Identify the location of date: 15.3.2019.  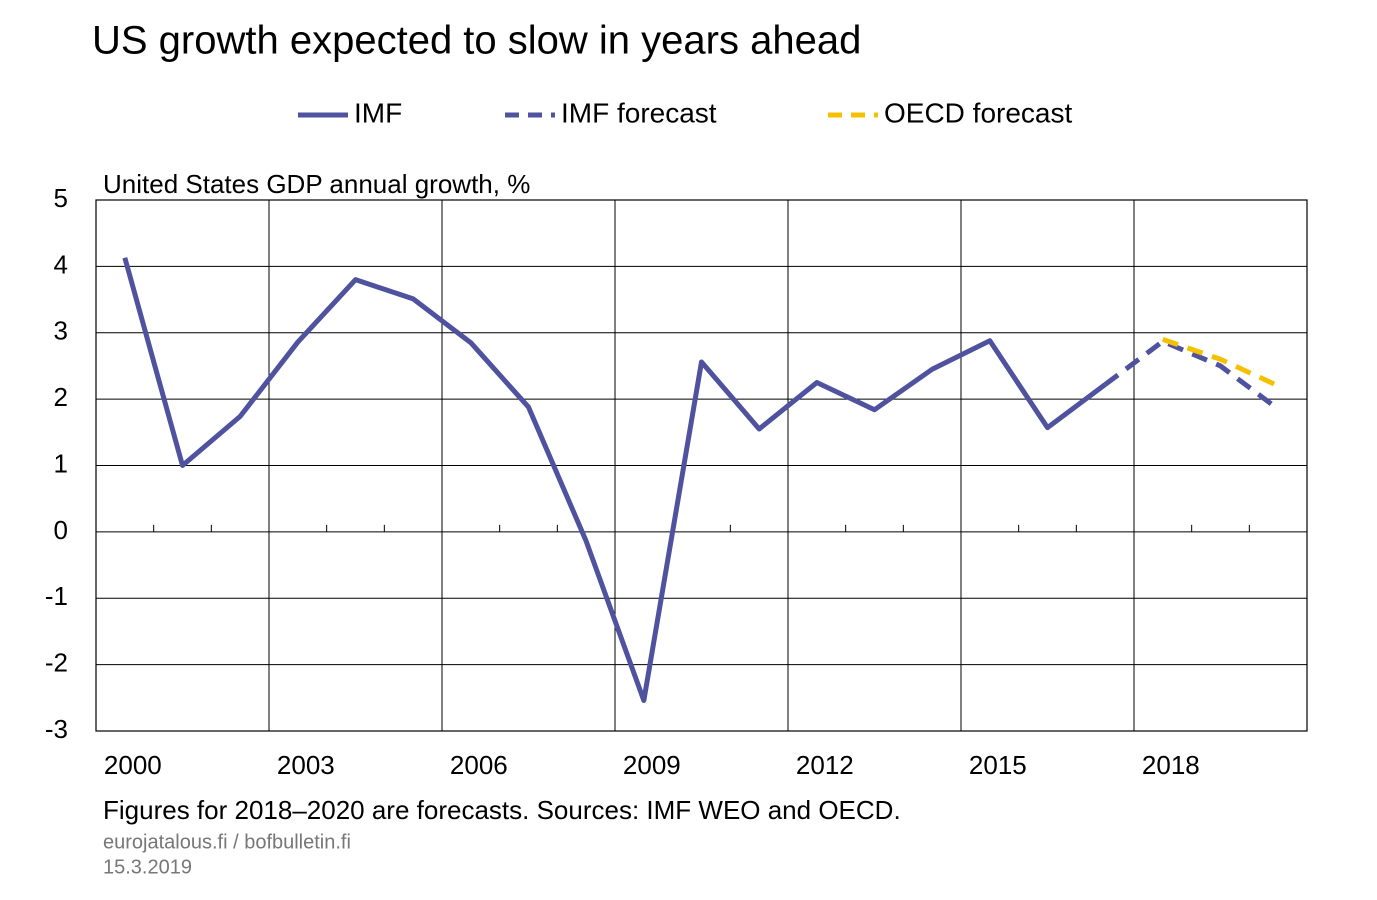
(147, 867).